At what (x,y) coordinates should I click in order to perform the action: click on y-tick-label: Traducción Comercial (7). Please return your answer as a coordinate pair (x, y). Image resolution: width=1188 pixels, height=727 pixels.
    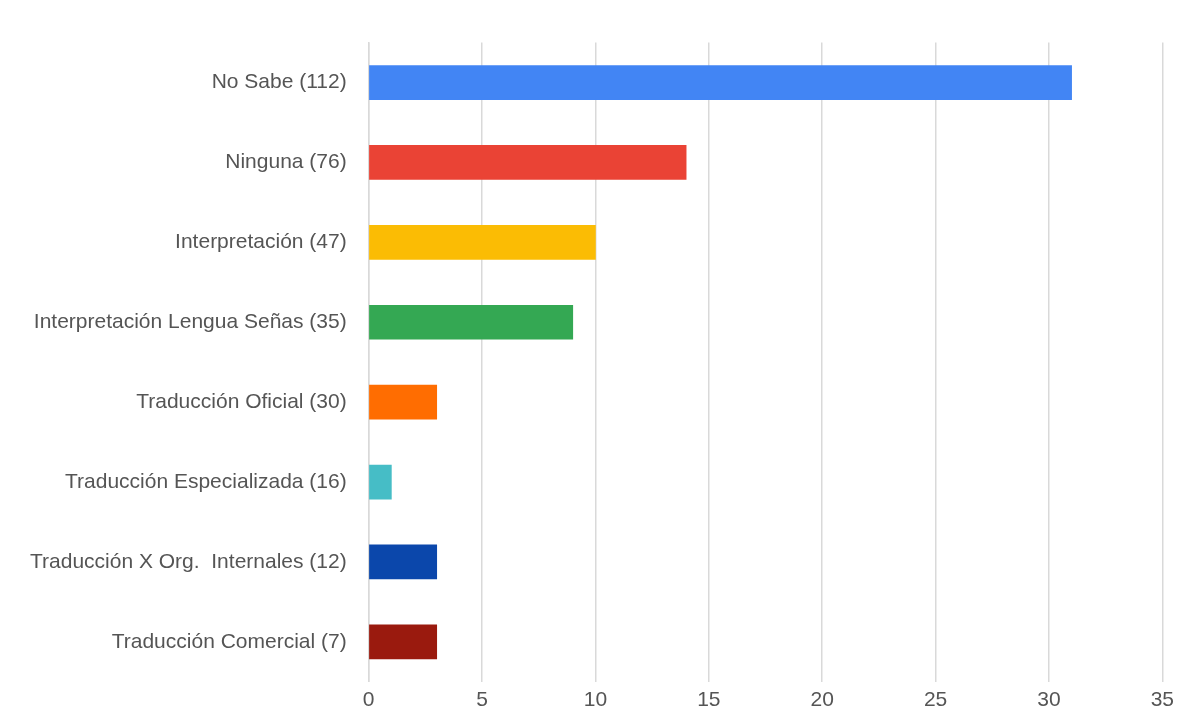
    Looking at the image, I should click on (229, 640).